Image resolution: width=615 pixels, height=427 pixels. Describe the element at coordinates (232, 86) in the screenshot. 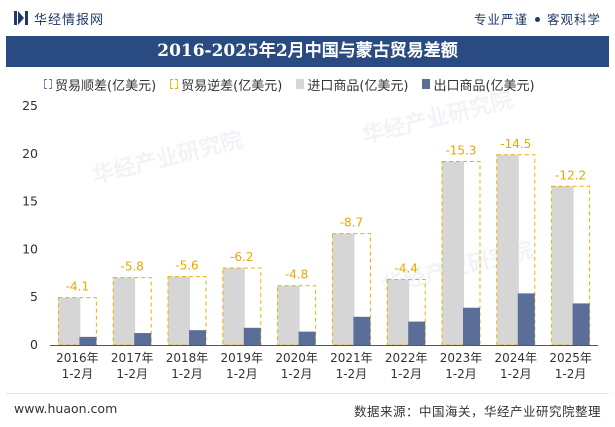

I see `legend-label-deficit: 贸易逆差(亿美元)` at that location.